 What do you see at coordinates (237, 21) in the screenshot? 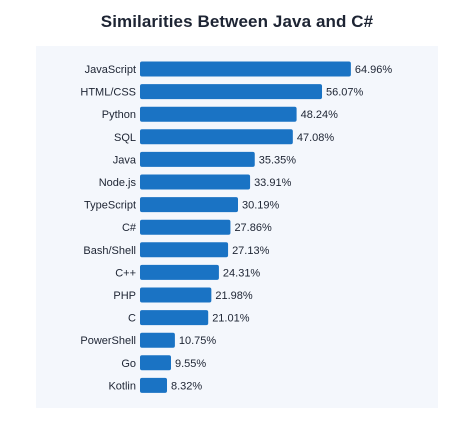
I see `chart-title: Similarities Between Java and C#` at bounding box center [237, 21].